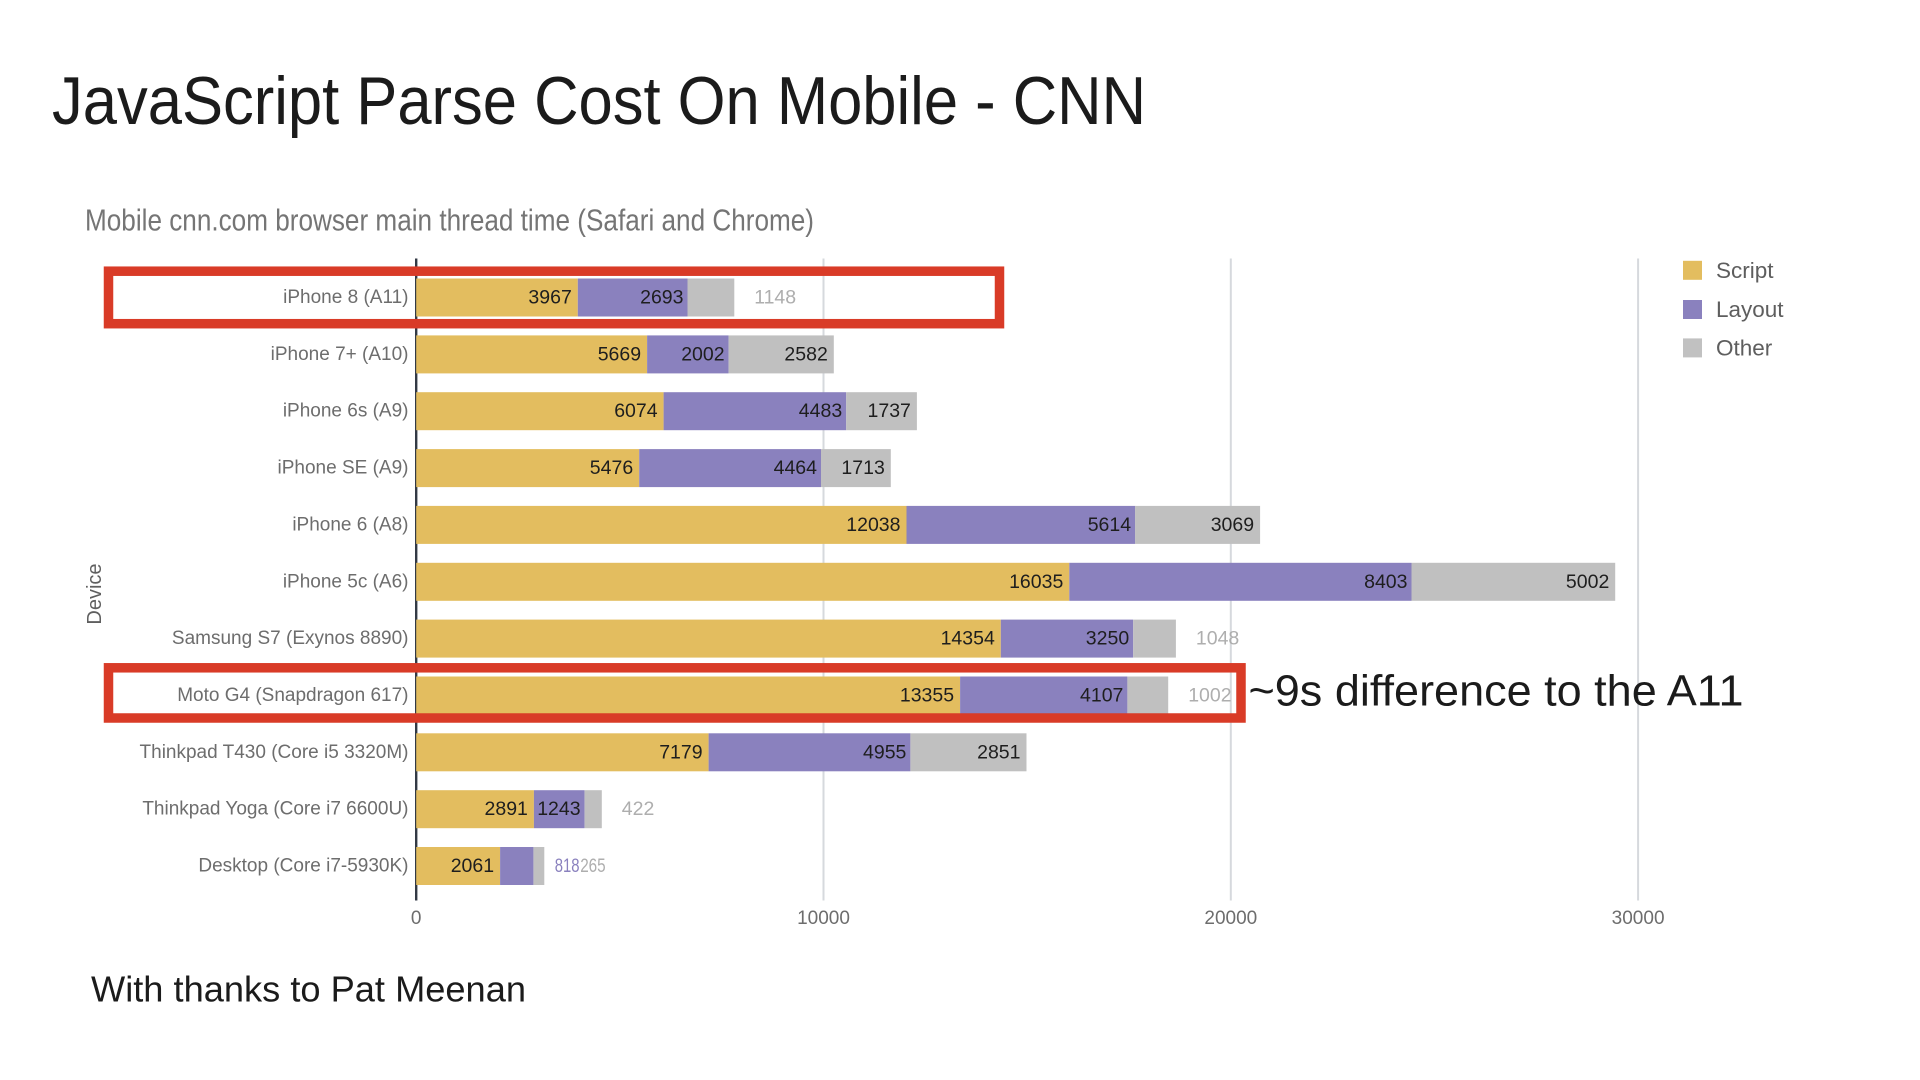 This screenshot has width=1920, height=1080. What do you see at coordinates (290, 638) in the screenshot?
I see `svg-text: Samsung S7 (Exynos 8890)` at bounding box center [290, 638].